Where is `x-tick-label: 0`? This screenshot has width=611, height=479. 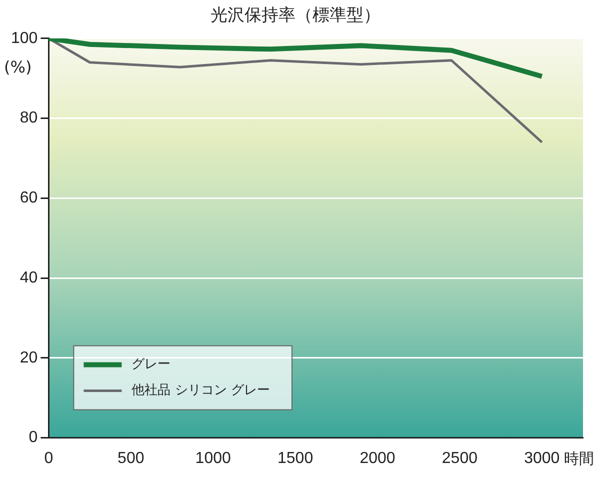
x-tick-label: 0 is located at coordinates (49, 458).